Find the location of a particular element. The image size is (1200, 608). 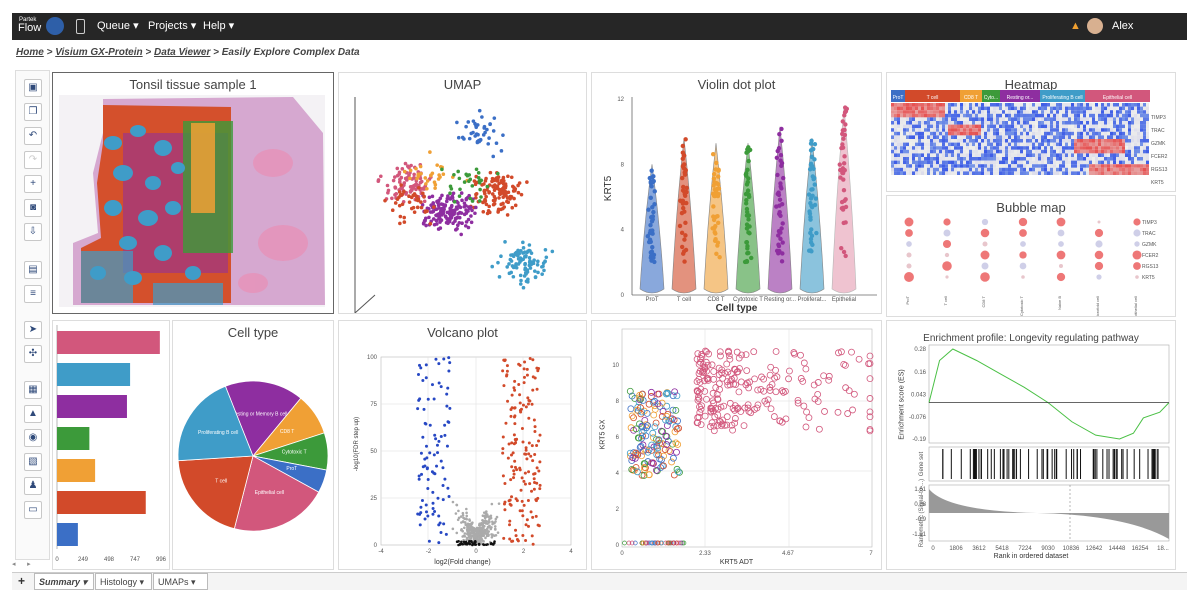

new-plot-icon: + is located at coordinates (33, 184).